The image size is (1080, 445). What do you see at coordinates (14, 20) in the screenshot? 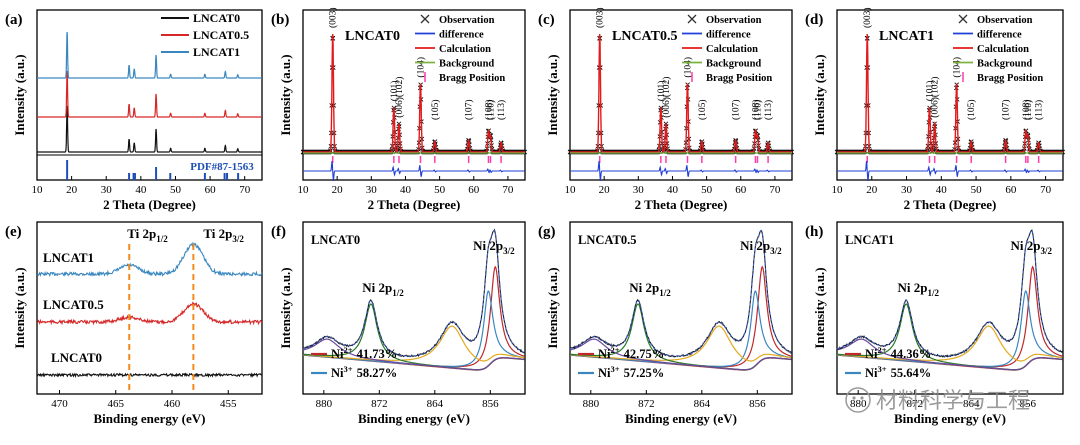
I see `panel-label: (a)` at bounding box center [14, 20].